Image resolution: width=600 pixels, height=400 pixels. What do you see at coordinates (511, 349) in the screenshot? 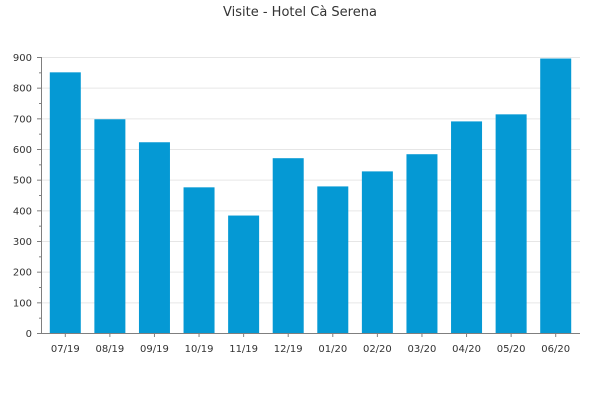
I see `x-tick-label: 05/20` at bounding box center [511, 349].